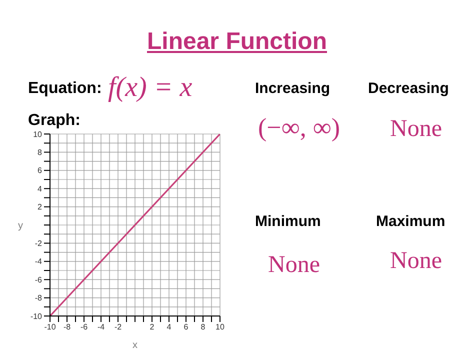 The width and height of the screenshot is (474, 355). I want to click on chart-title: Linear Function, so click(237, 42).